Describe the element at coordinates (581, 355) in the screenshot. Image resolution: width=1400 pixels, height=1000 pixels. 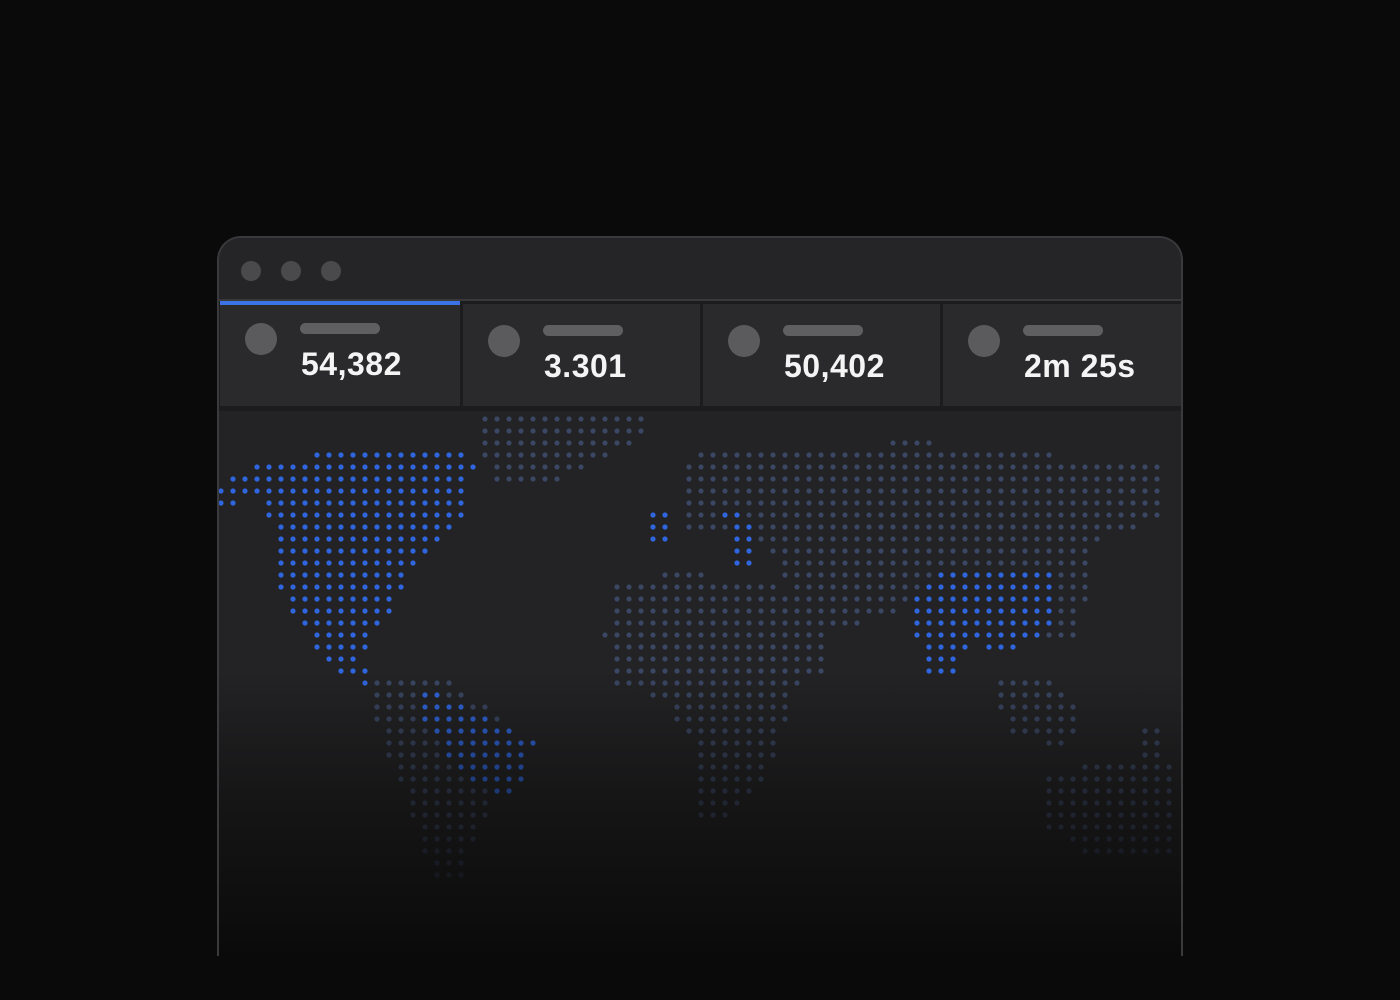
I see `stat-tab-second: 3.301` at that location.